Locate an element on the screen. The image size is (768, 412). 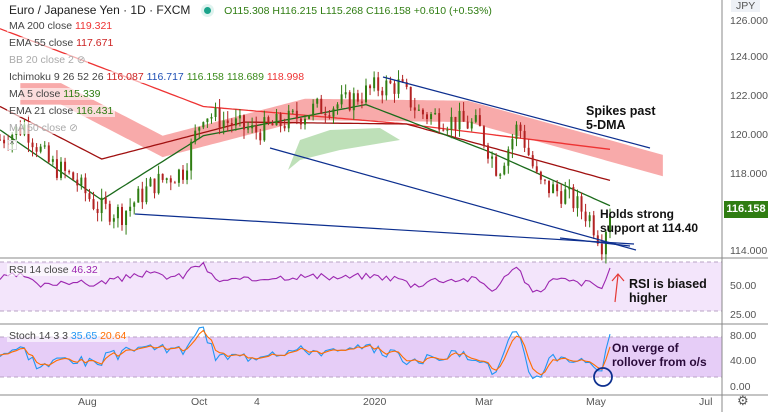
legend-ma5: MA 5 close 115.339 is located at coordinates (55, 94).